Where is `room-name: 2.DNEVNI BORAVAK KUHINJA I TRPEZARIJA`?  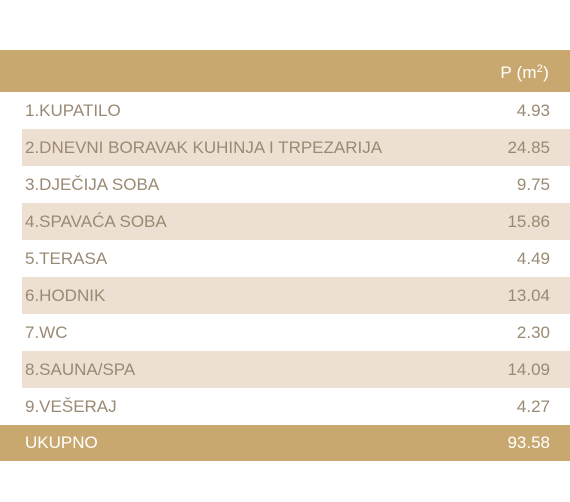
room-name: 2.DNEVNI BORAVAK KUHINJA I TRPEZARIJA is located at coordinates (204, 147).